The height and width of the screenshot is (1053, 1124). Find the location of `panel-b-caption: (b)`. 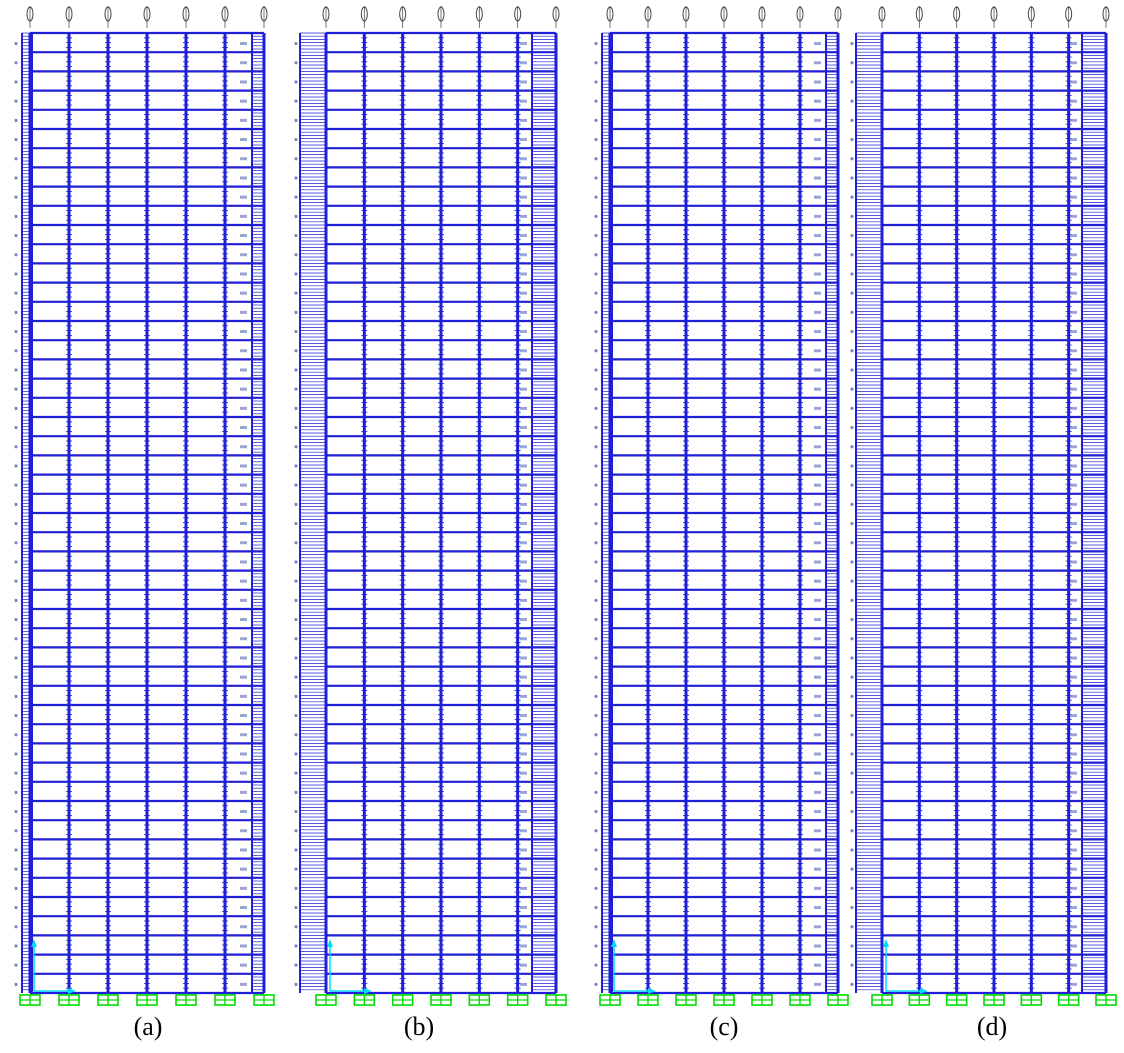

panel-b-caption: (b) is located at coordinates (419, 1026).